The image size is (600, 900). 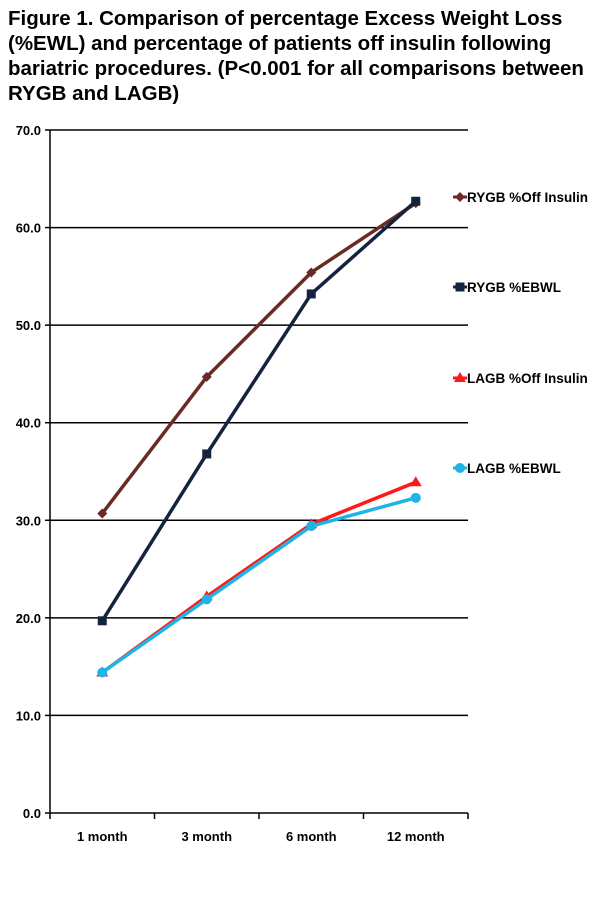 I want to click on legend-label: RYGB %EBWL, so click(x=514, y=287).